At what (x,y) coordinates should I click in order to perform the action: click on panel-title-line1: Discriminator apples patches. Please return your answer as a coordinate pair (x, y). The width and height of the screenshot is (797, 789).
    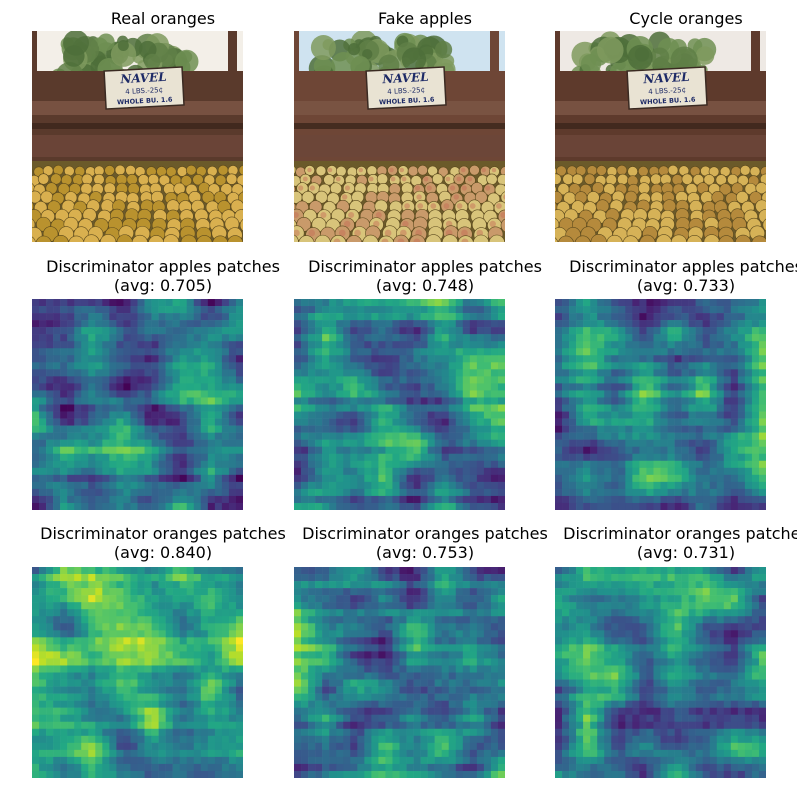
    Looking at the image, I should click on (425, 266).